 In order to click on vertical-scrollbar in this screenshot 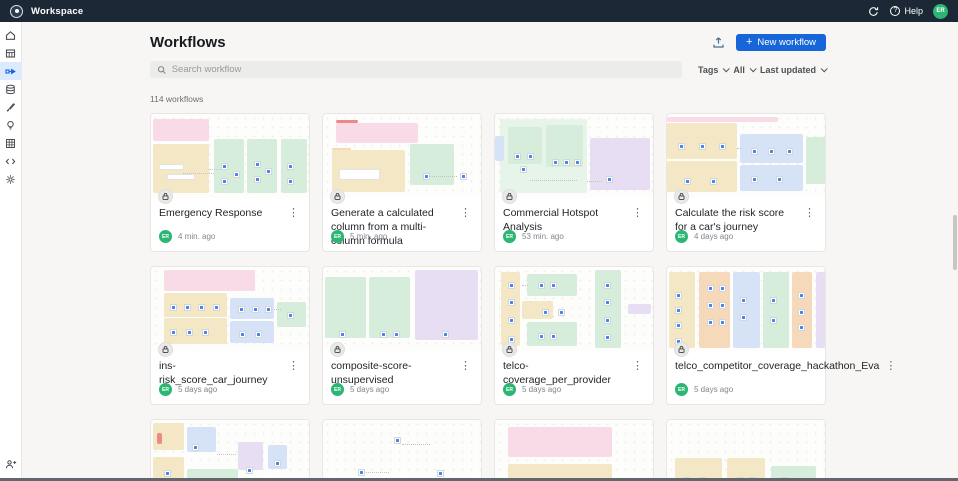, I will do `click(955, 242)`.